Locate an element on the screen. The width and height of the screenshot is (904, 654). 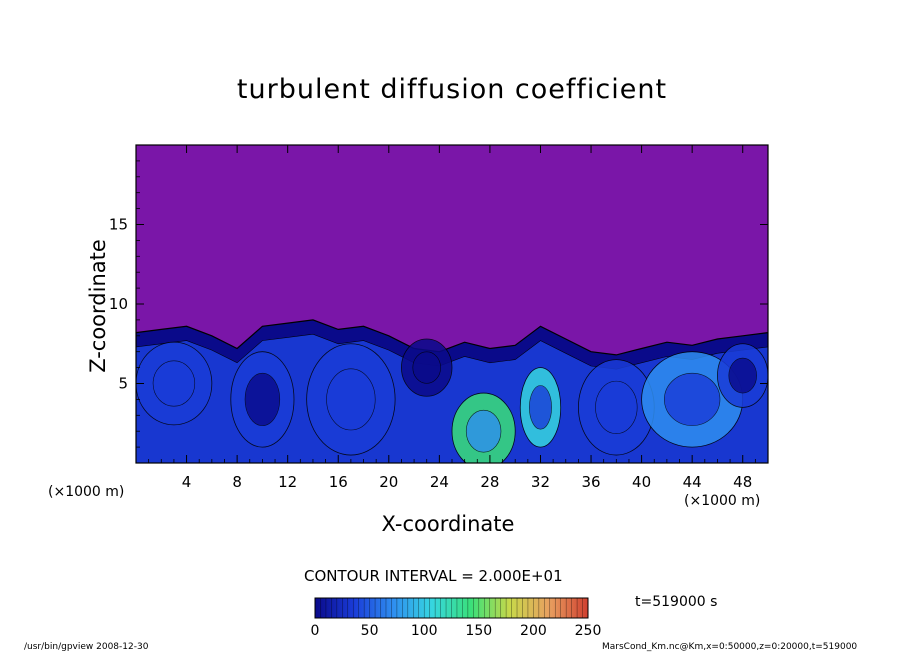
colorbar-tick-label-50: 50 is located at coordinates (370, 631).